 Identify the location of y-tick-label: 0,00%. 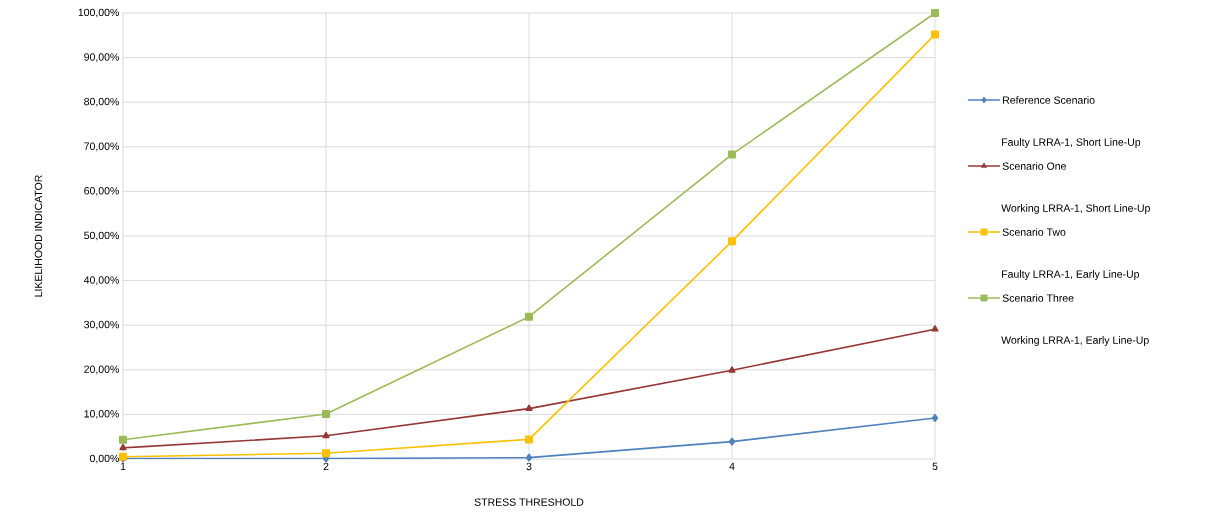
(104, 459).